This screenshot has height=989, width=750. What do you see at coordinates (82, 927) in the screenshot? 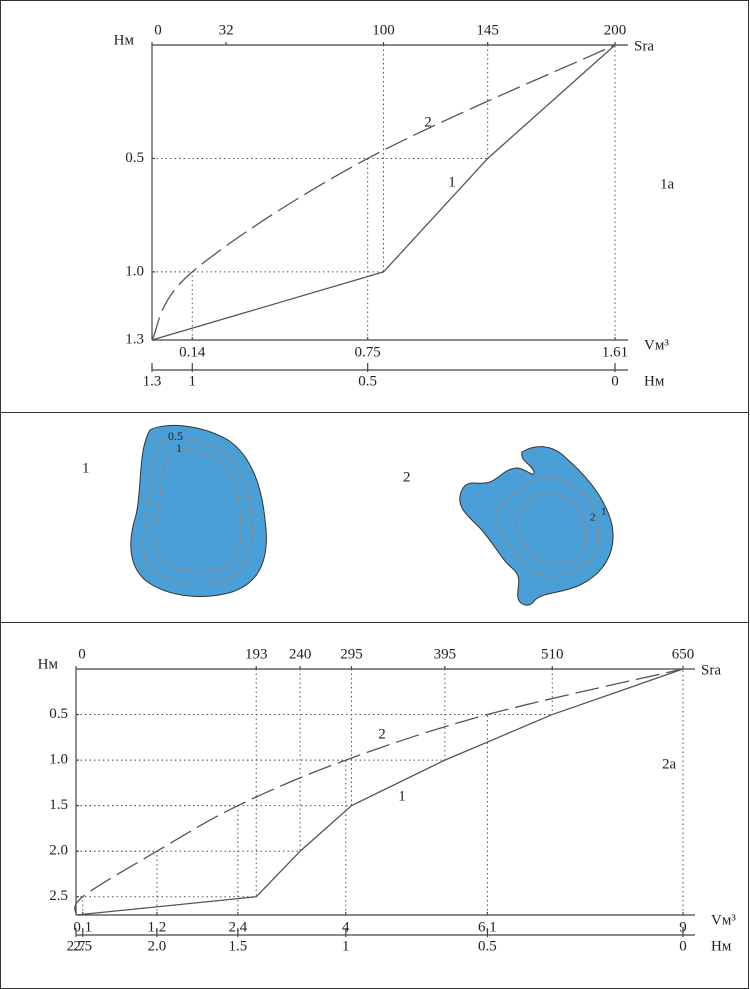
I see `x-tick-label: 0.1` at bounding box center [82, 927].